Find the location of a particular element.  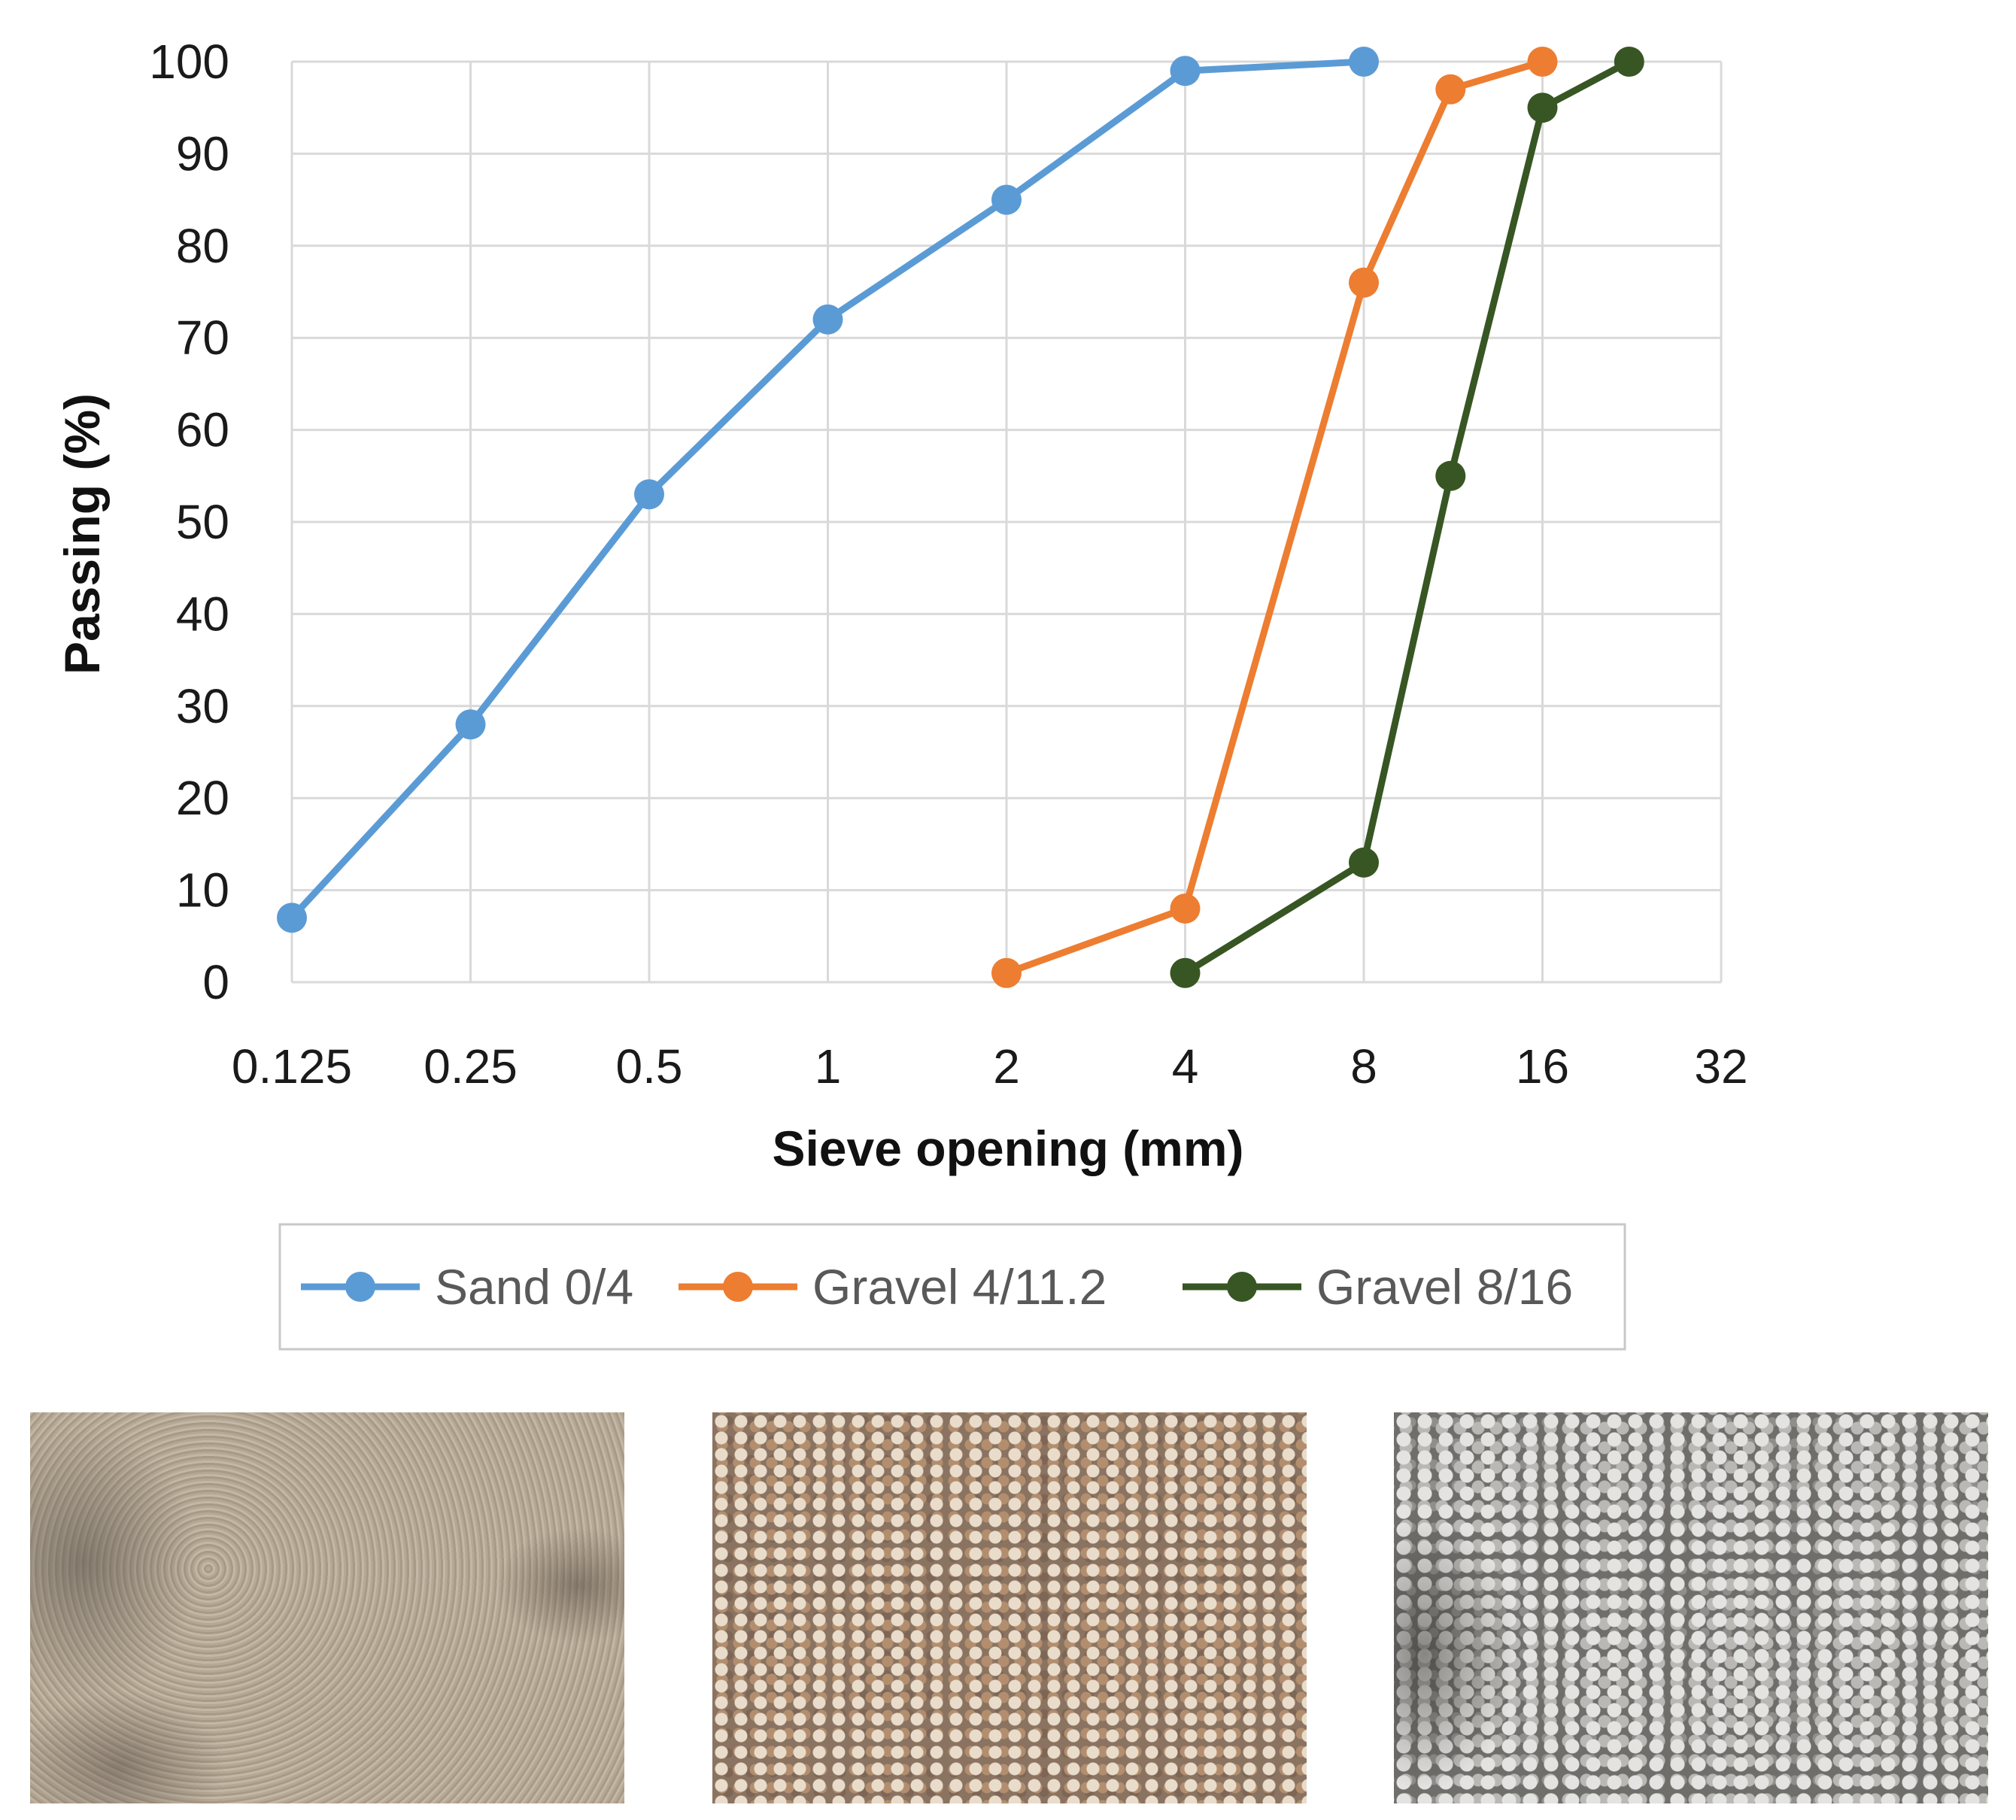

y-tick-label: 10 is located at coordinates (202, 890).